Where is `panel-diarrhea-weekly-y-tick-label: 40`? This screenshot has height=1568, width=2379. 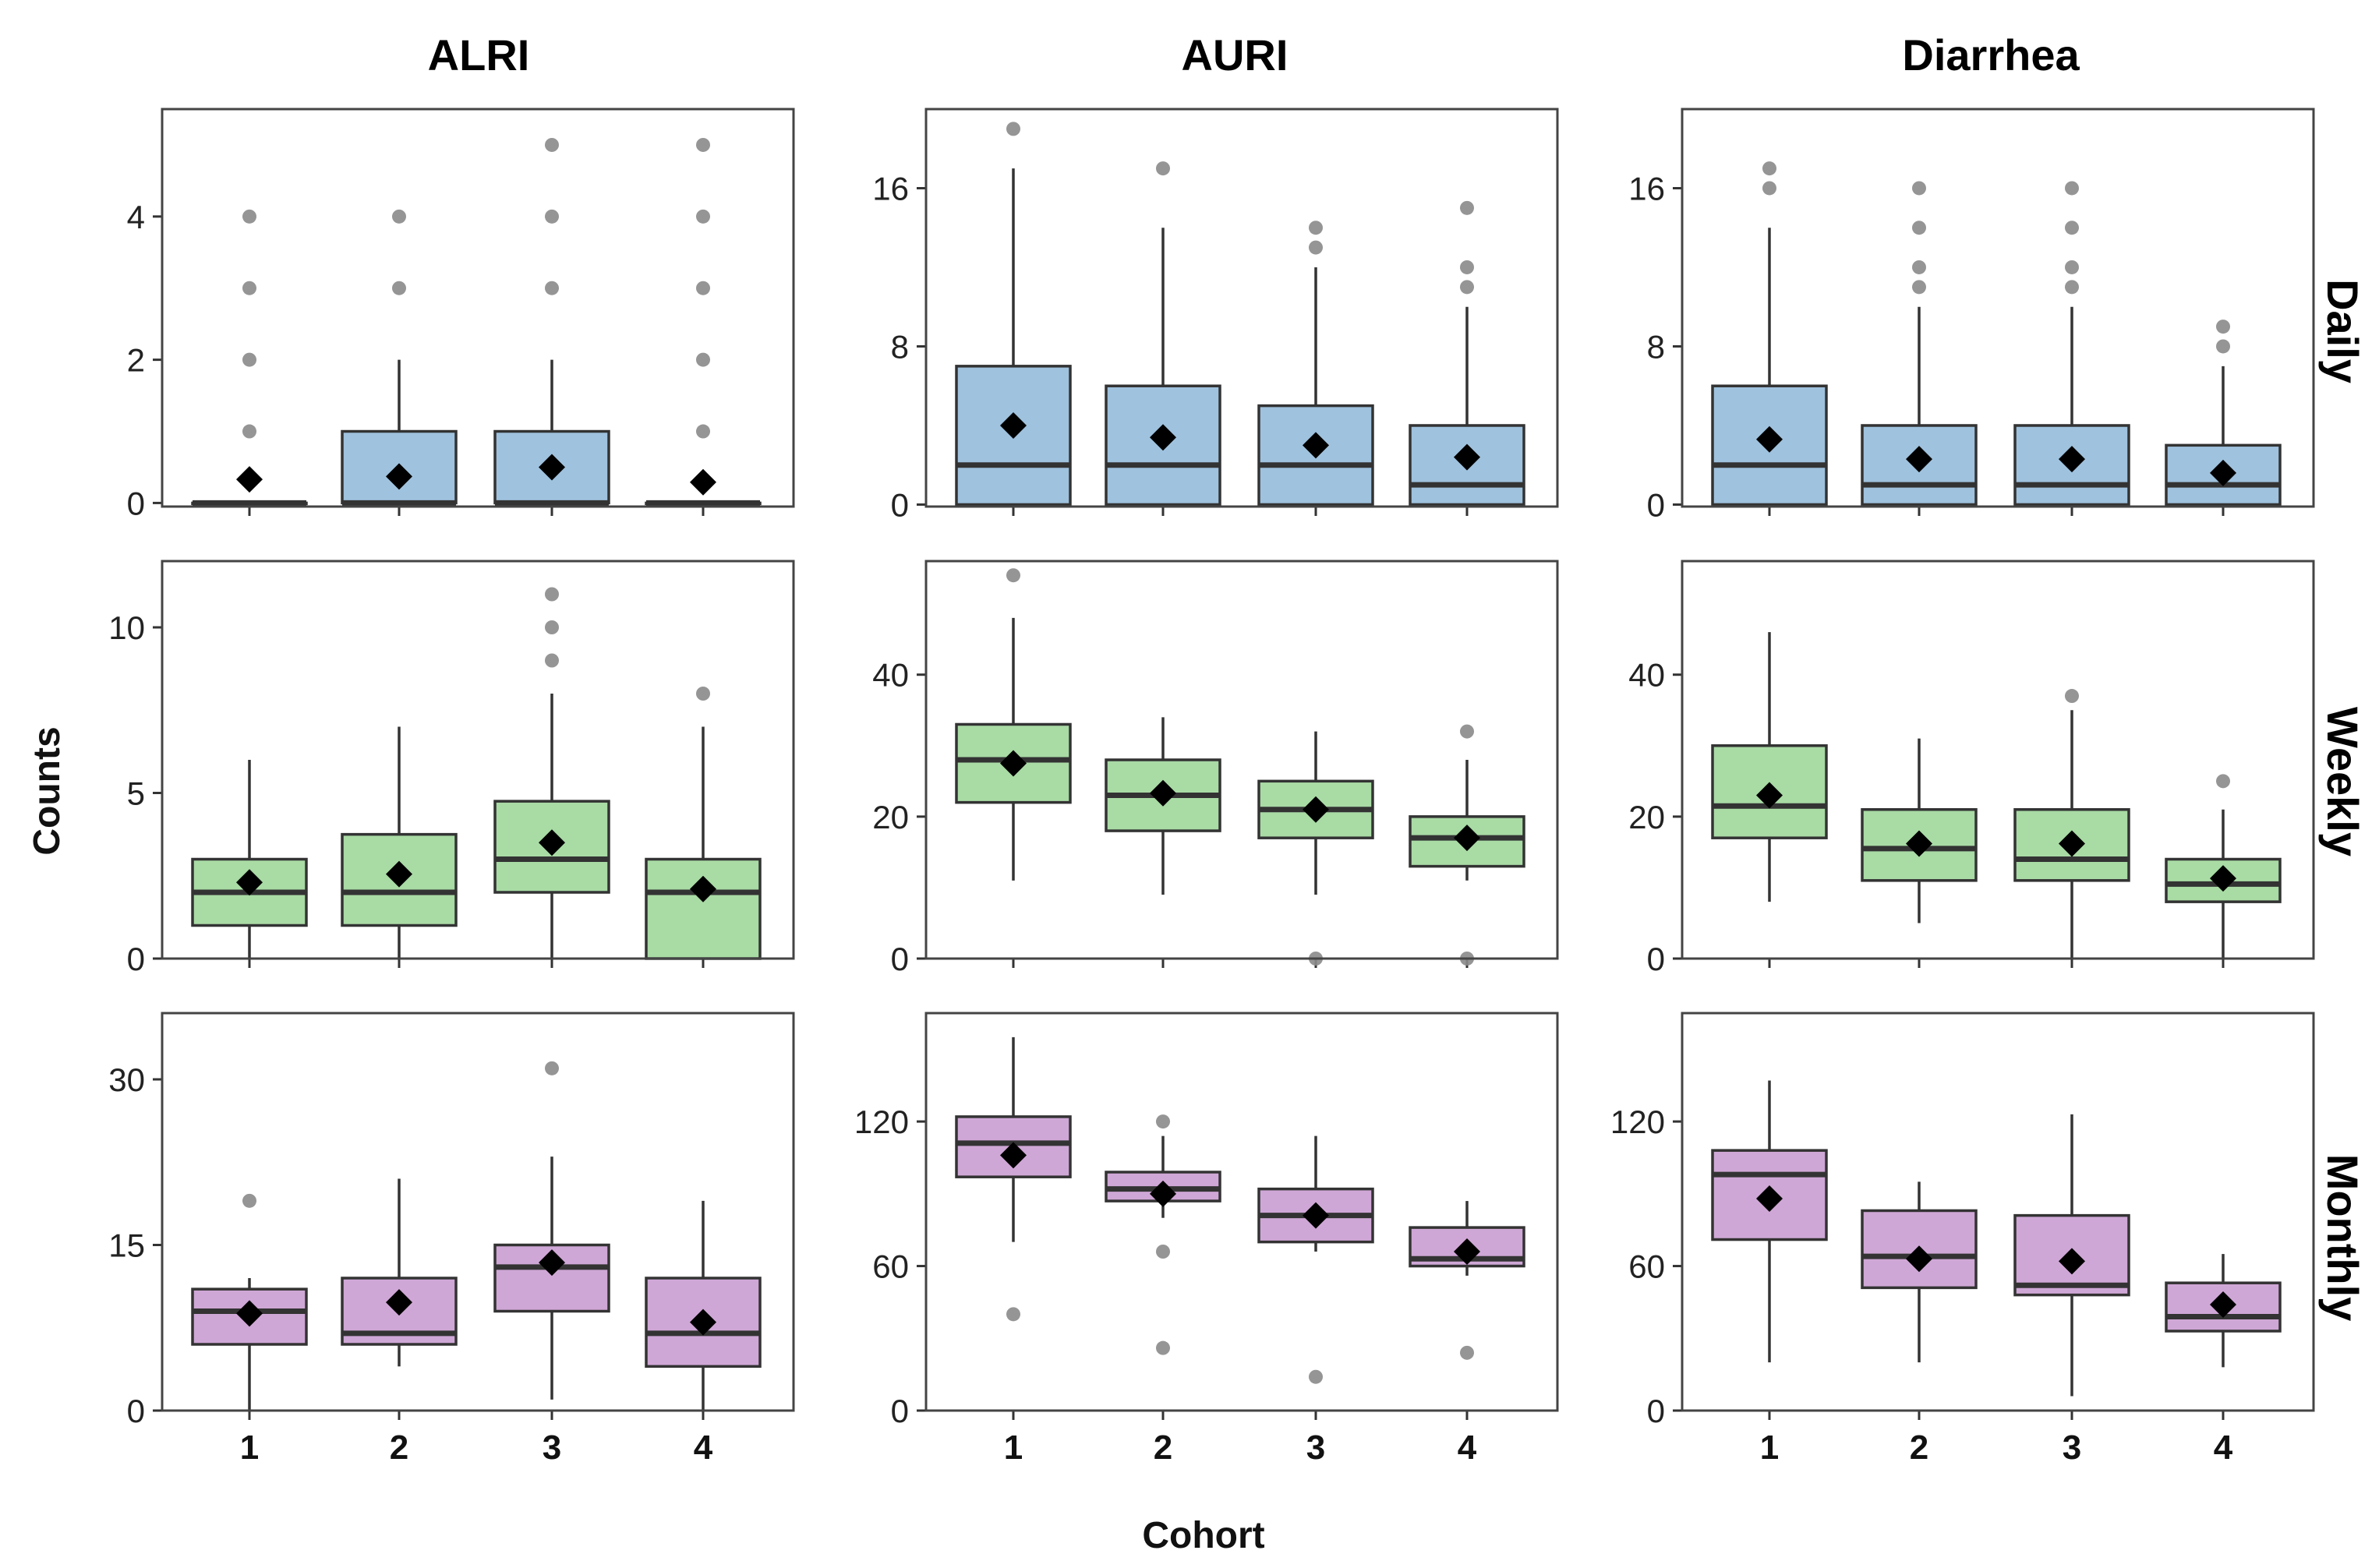
panel-diarrhea-weekly-y-tick-label: 40 is located at coordinates (1647, 675).